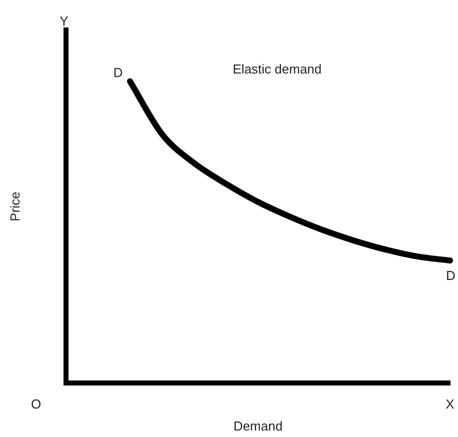 The height and width of the screenshot is (437, 458). I want to click on y-axis-title: Price, so click(15, 207).